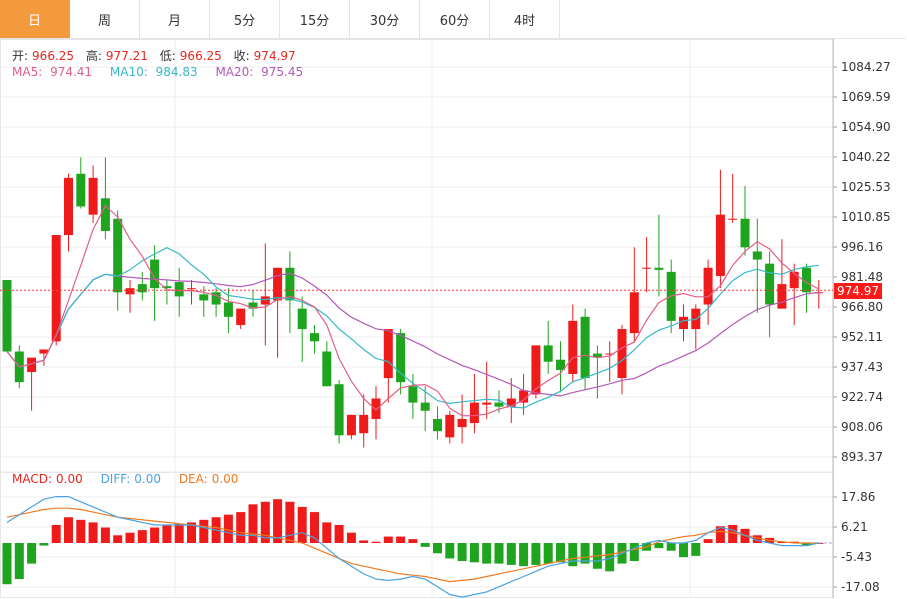  What do you see at coordinates (315, 19) in the screenshot?
I see `tab-15min: 15分` at bounding box center [315, 19].